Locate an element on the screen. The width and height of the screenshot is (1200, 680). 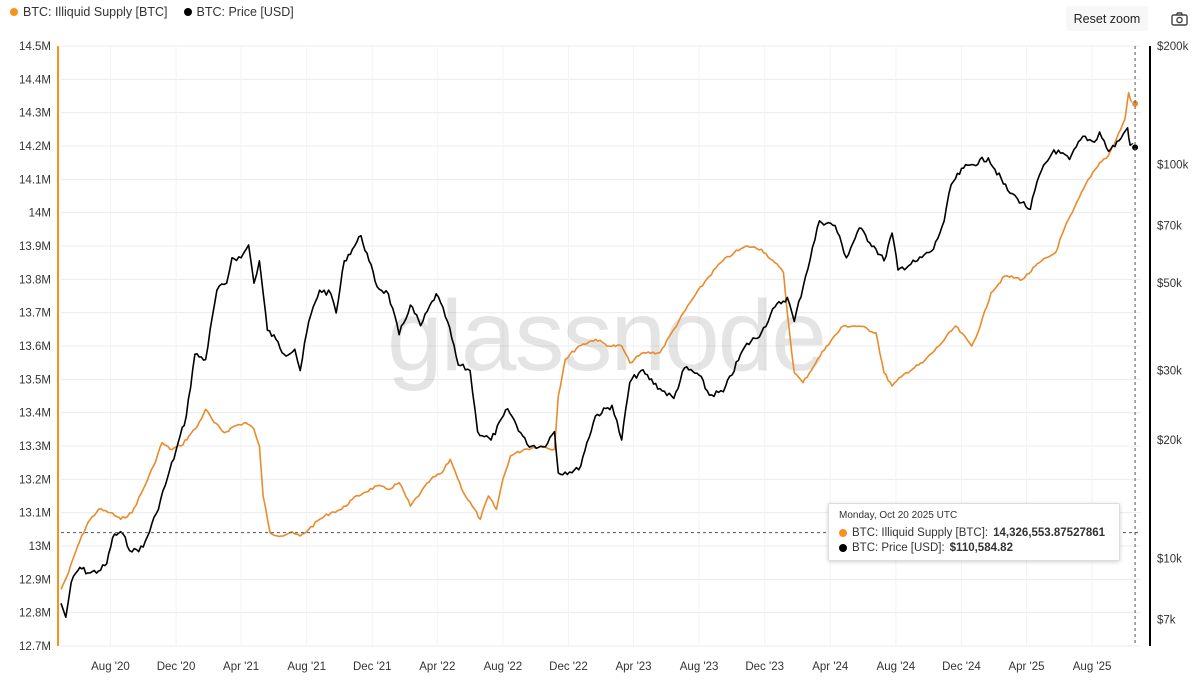
x-tick-label: Dec '24 is located at coordinates (961, 667).